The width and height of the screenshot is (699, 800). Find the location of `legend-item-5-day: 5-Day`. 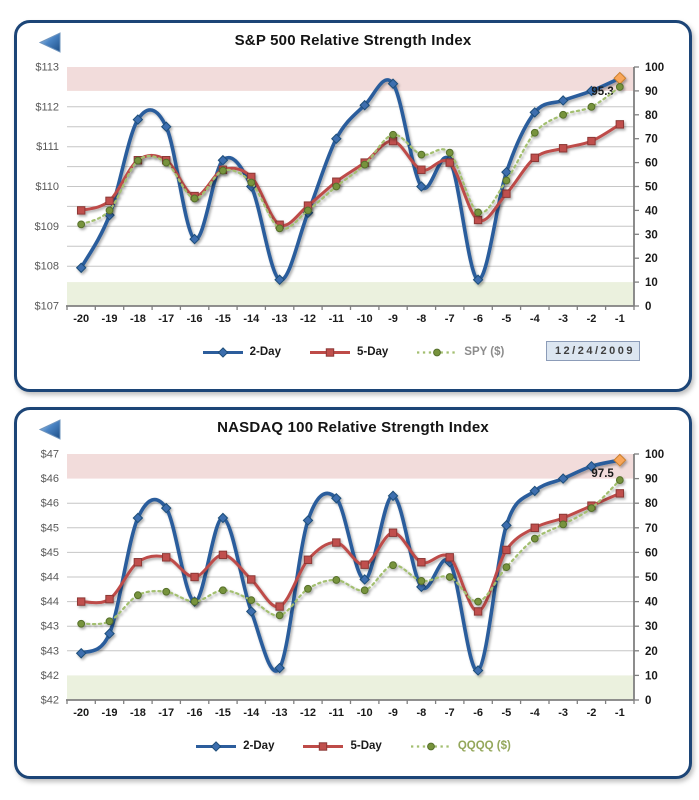

legend-item-5-day: 5-Day is located at coordinates (348, 352).